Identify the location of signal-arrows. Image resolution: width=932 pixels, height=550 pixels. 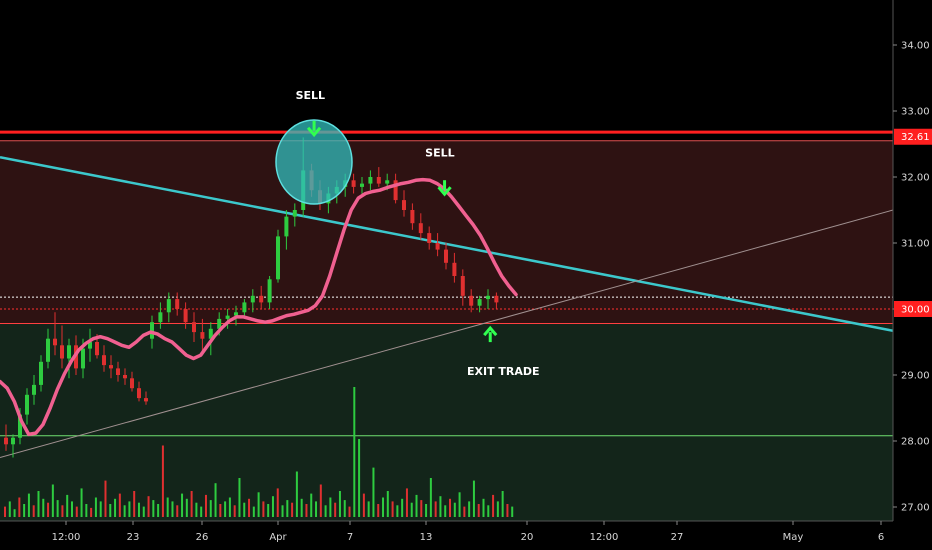
(402, 231).